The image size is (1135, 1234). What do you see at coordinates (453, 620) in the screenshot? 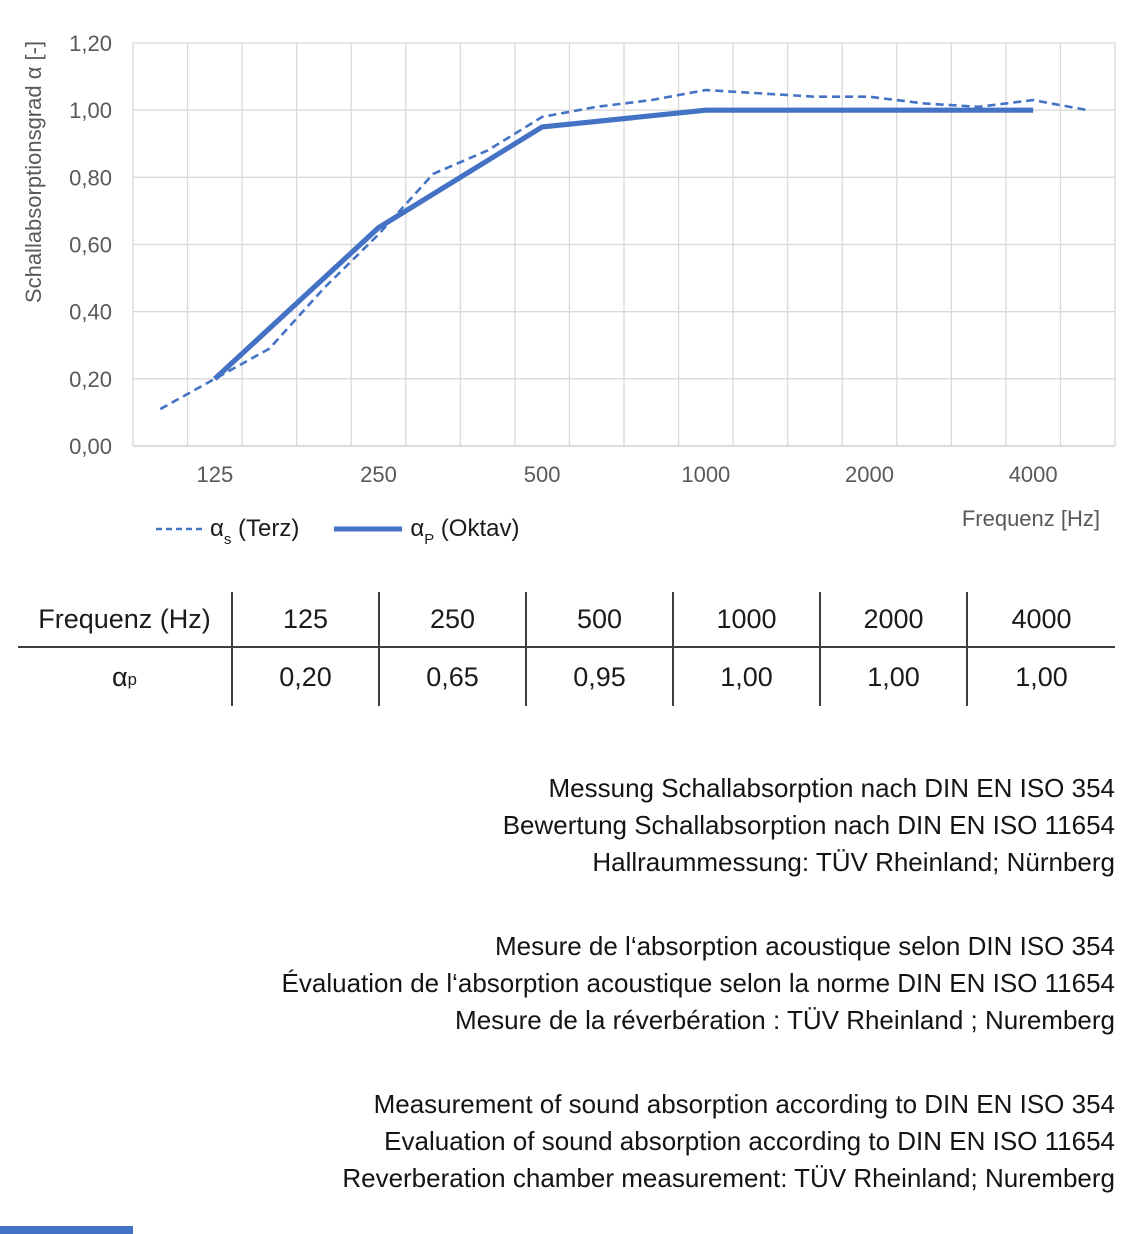
I see `table-header-cell: 250` at bounding box center [453, 620].